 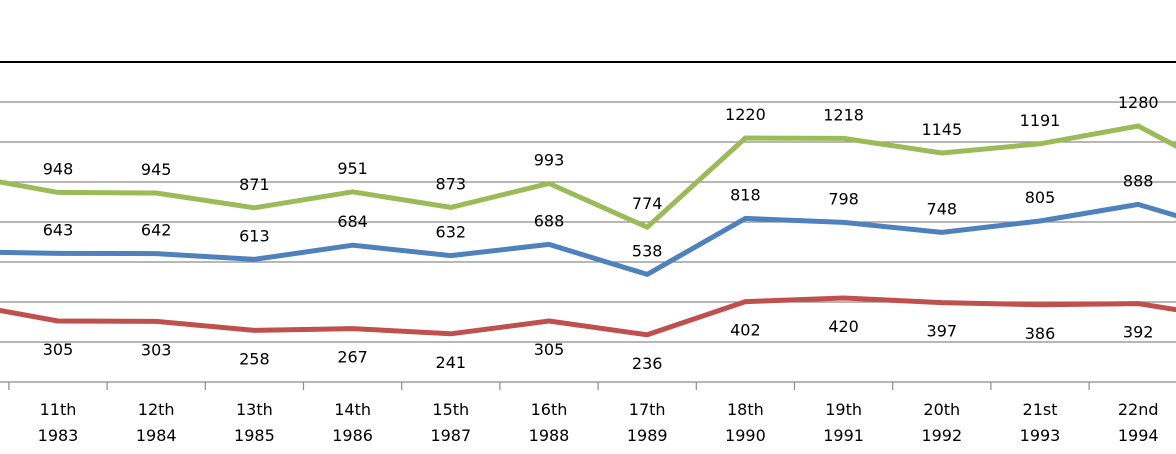 I want to click on x-tick-label: 12th, so click(x=156, y=409).